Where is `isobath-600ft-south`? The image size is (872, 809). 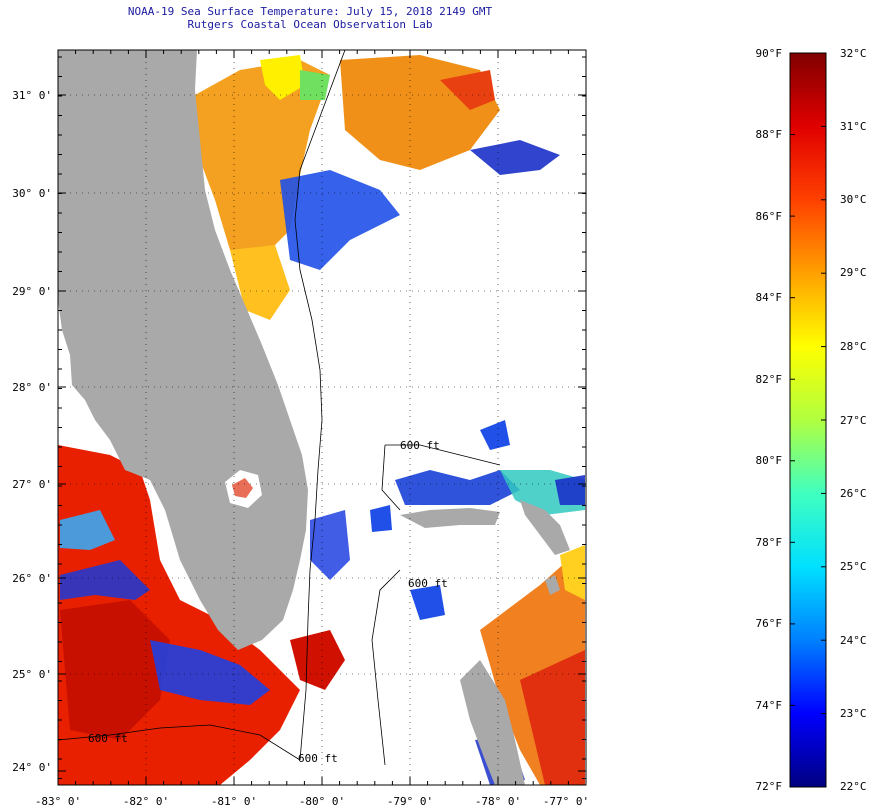
isobath-600ft-south is located at coordinates (386, 667).